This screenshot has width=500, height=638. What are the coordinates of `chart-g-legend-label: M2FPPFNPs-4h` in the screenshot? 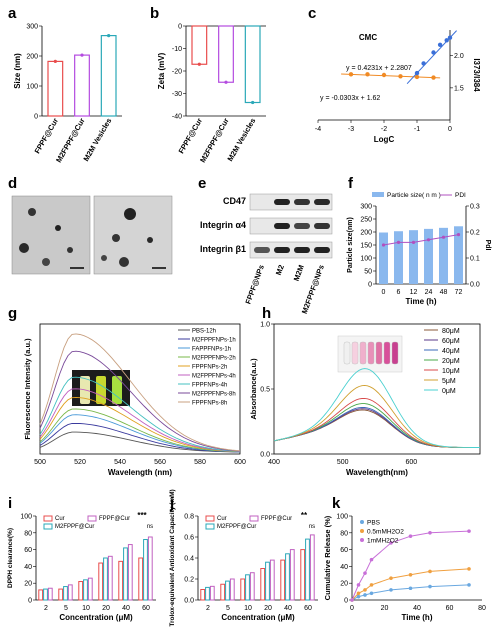 It's located at (214, 377).